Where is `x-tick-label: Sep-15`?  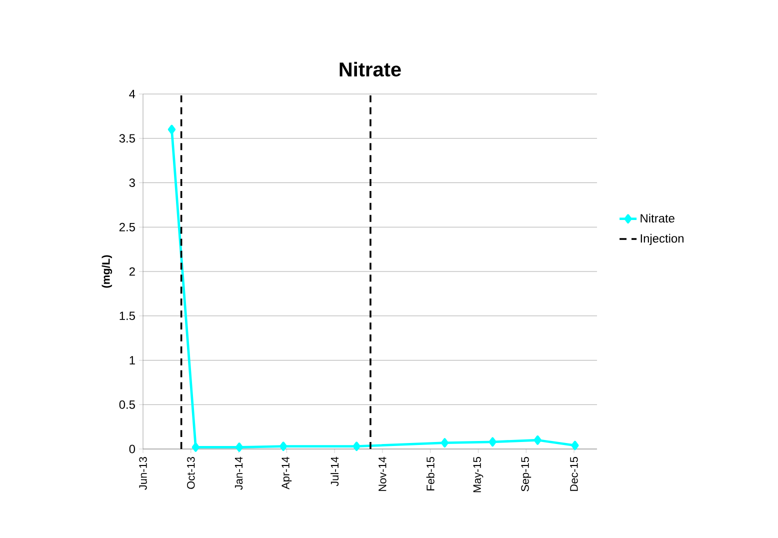
x-tick-label: Sep-15 is located at coordinates (526, 474).